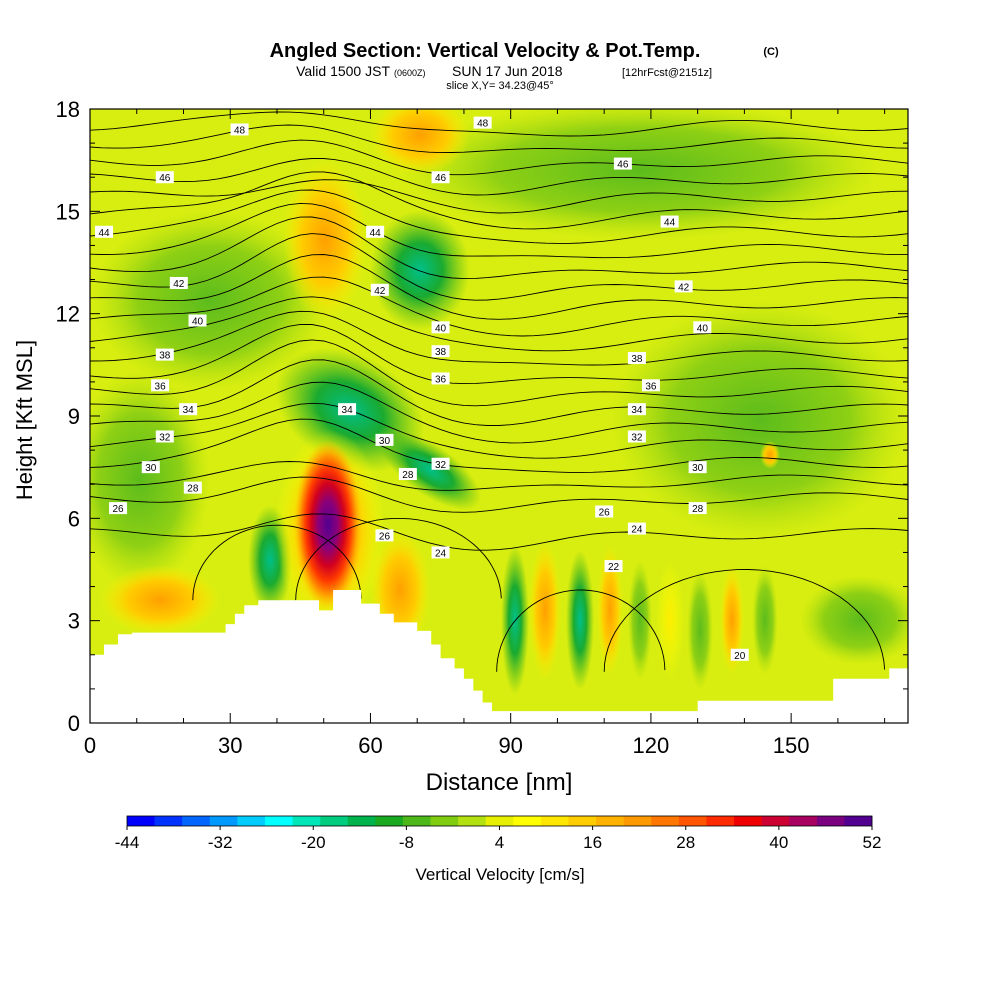  I want to click on valid-date: SUN 17 Jun 2018, so click(507, 71).